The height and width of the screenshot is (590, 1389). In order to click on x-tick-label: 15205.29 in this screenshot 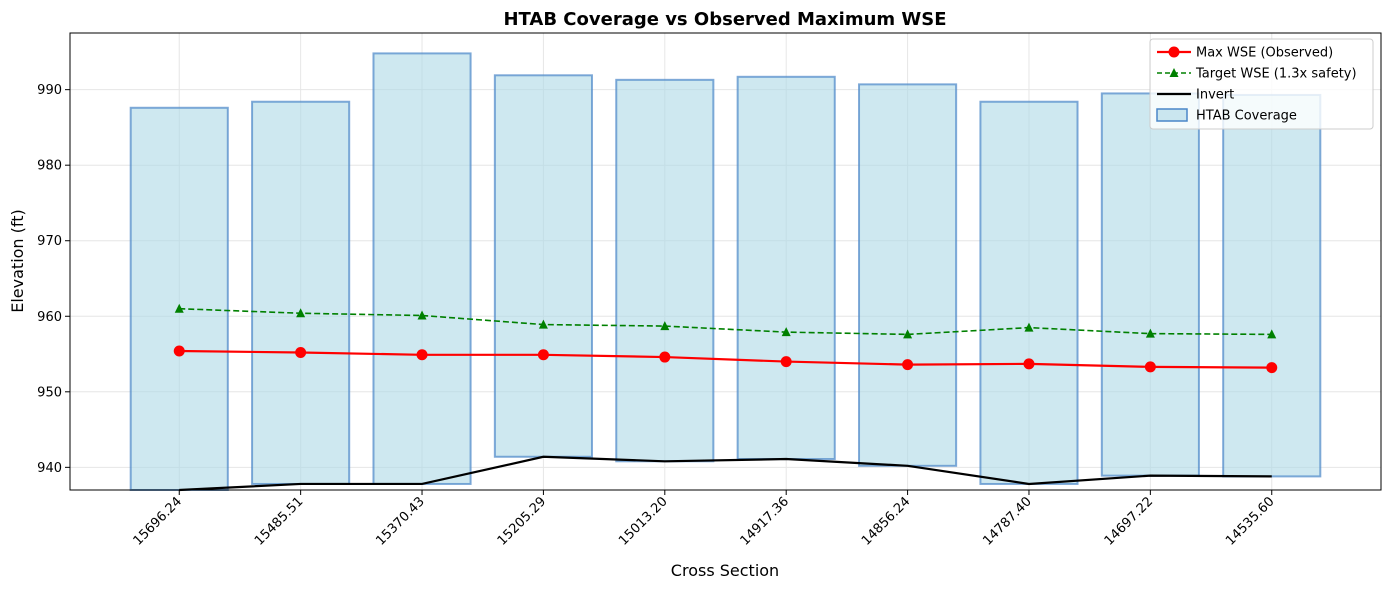, I will do `click(522, 521)`.